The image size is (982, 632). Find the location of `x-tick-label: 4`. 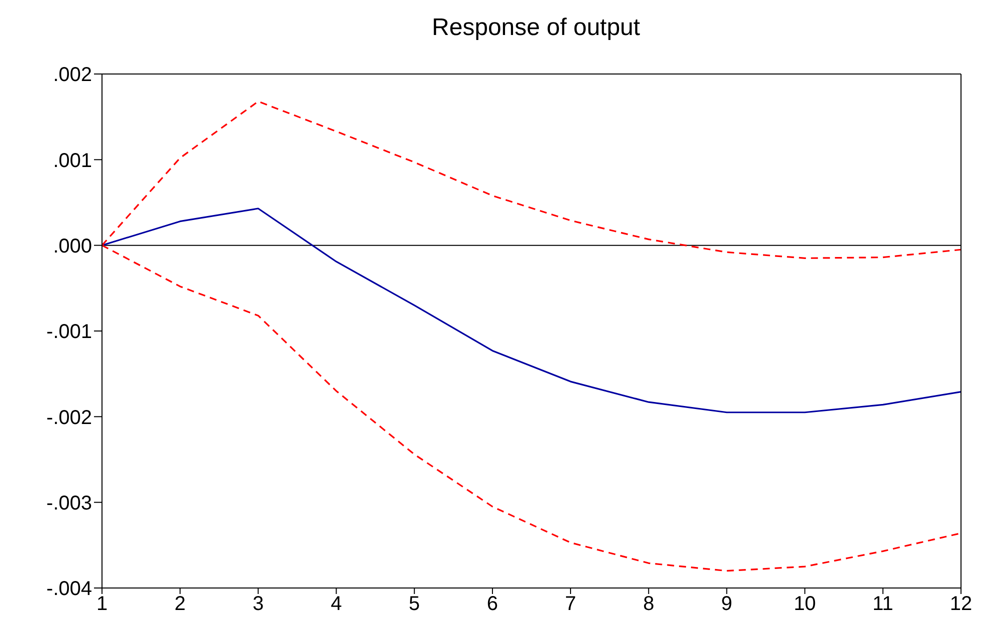

x-tick-label: 4 is located at coordinates (336, 604).